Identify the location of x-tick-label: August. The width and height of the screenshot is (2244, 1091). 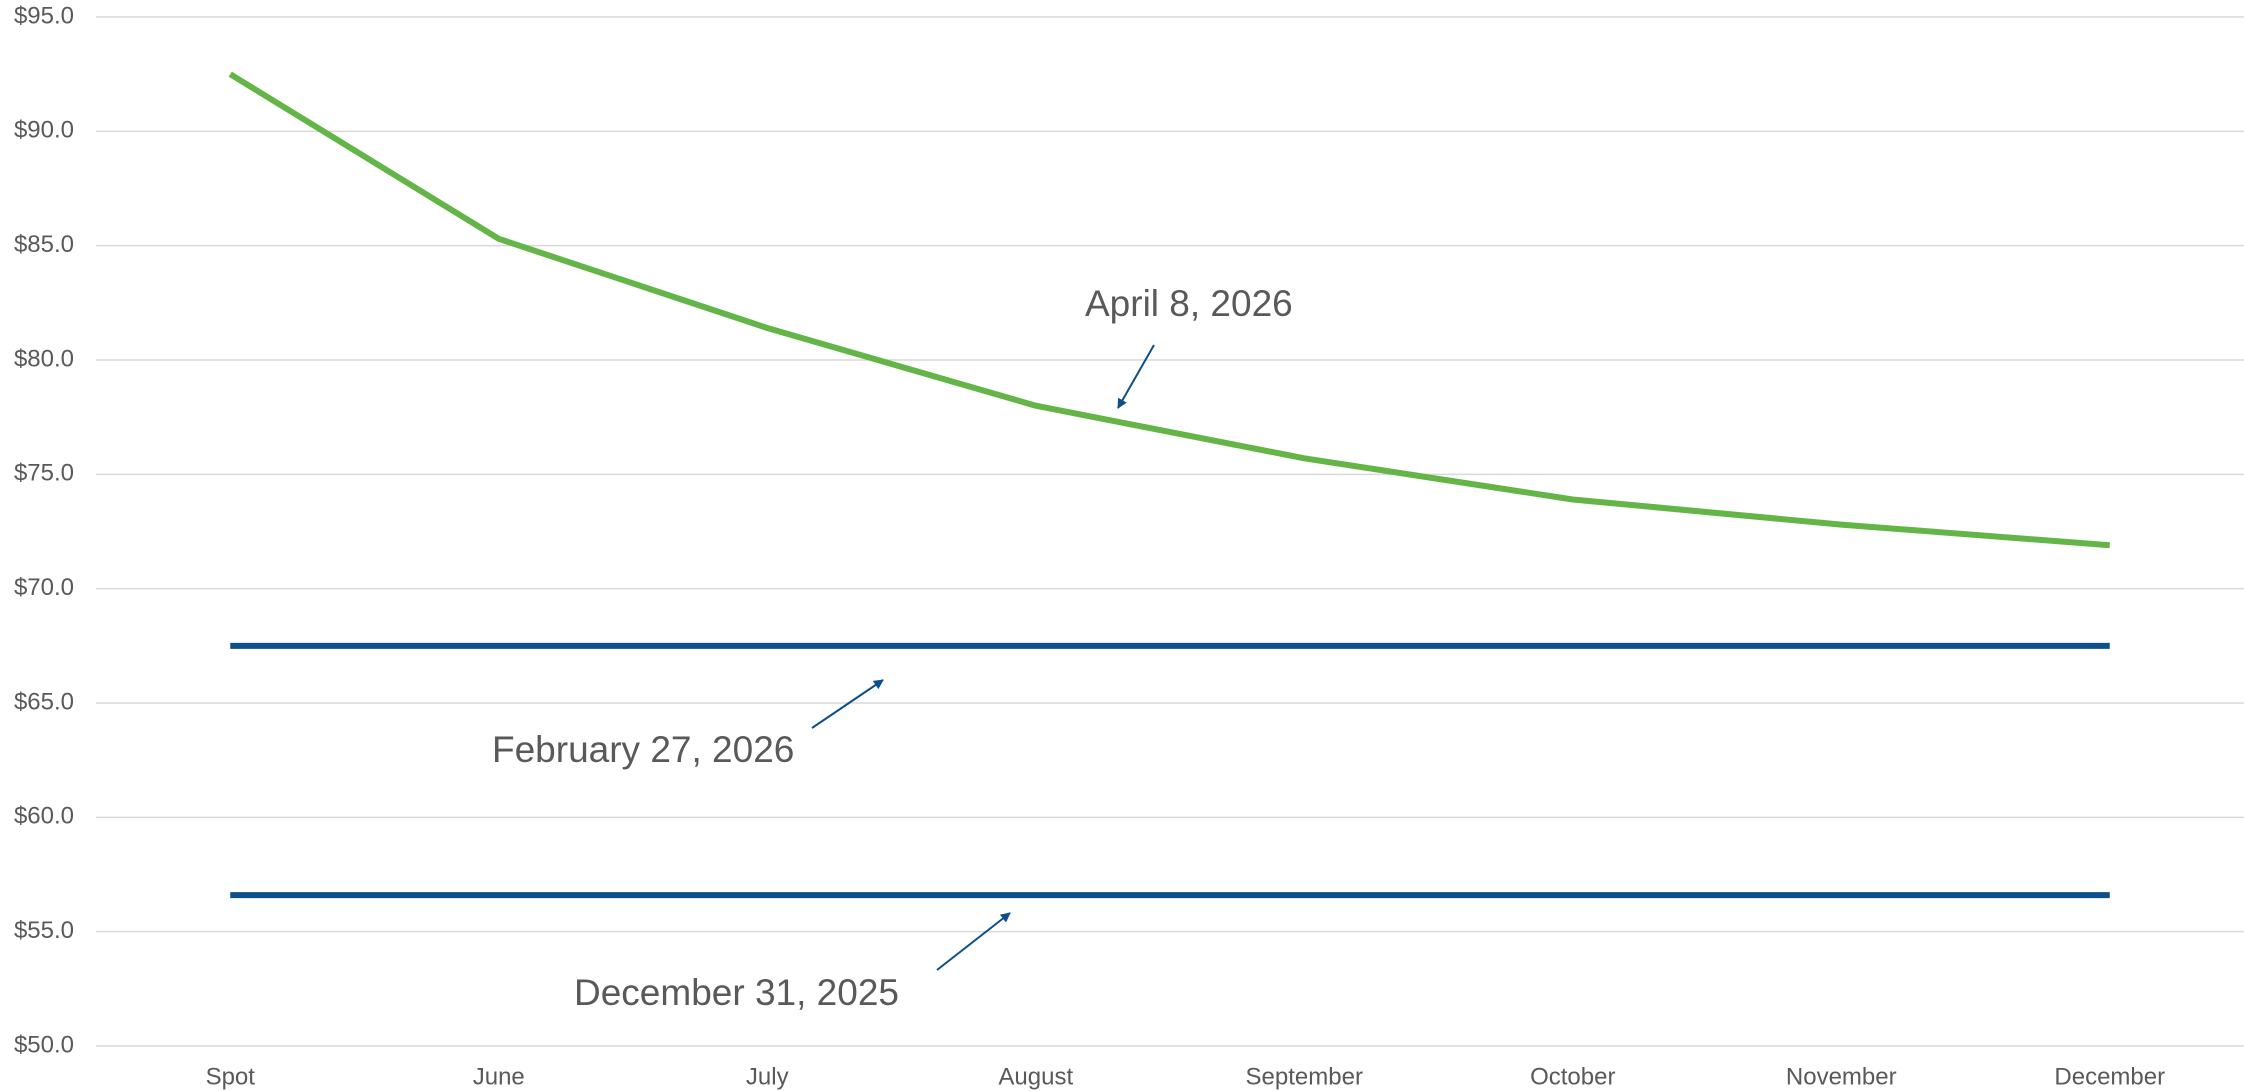
(1035, 1076).